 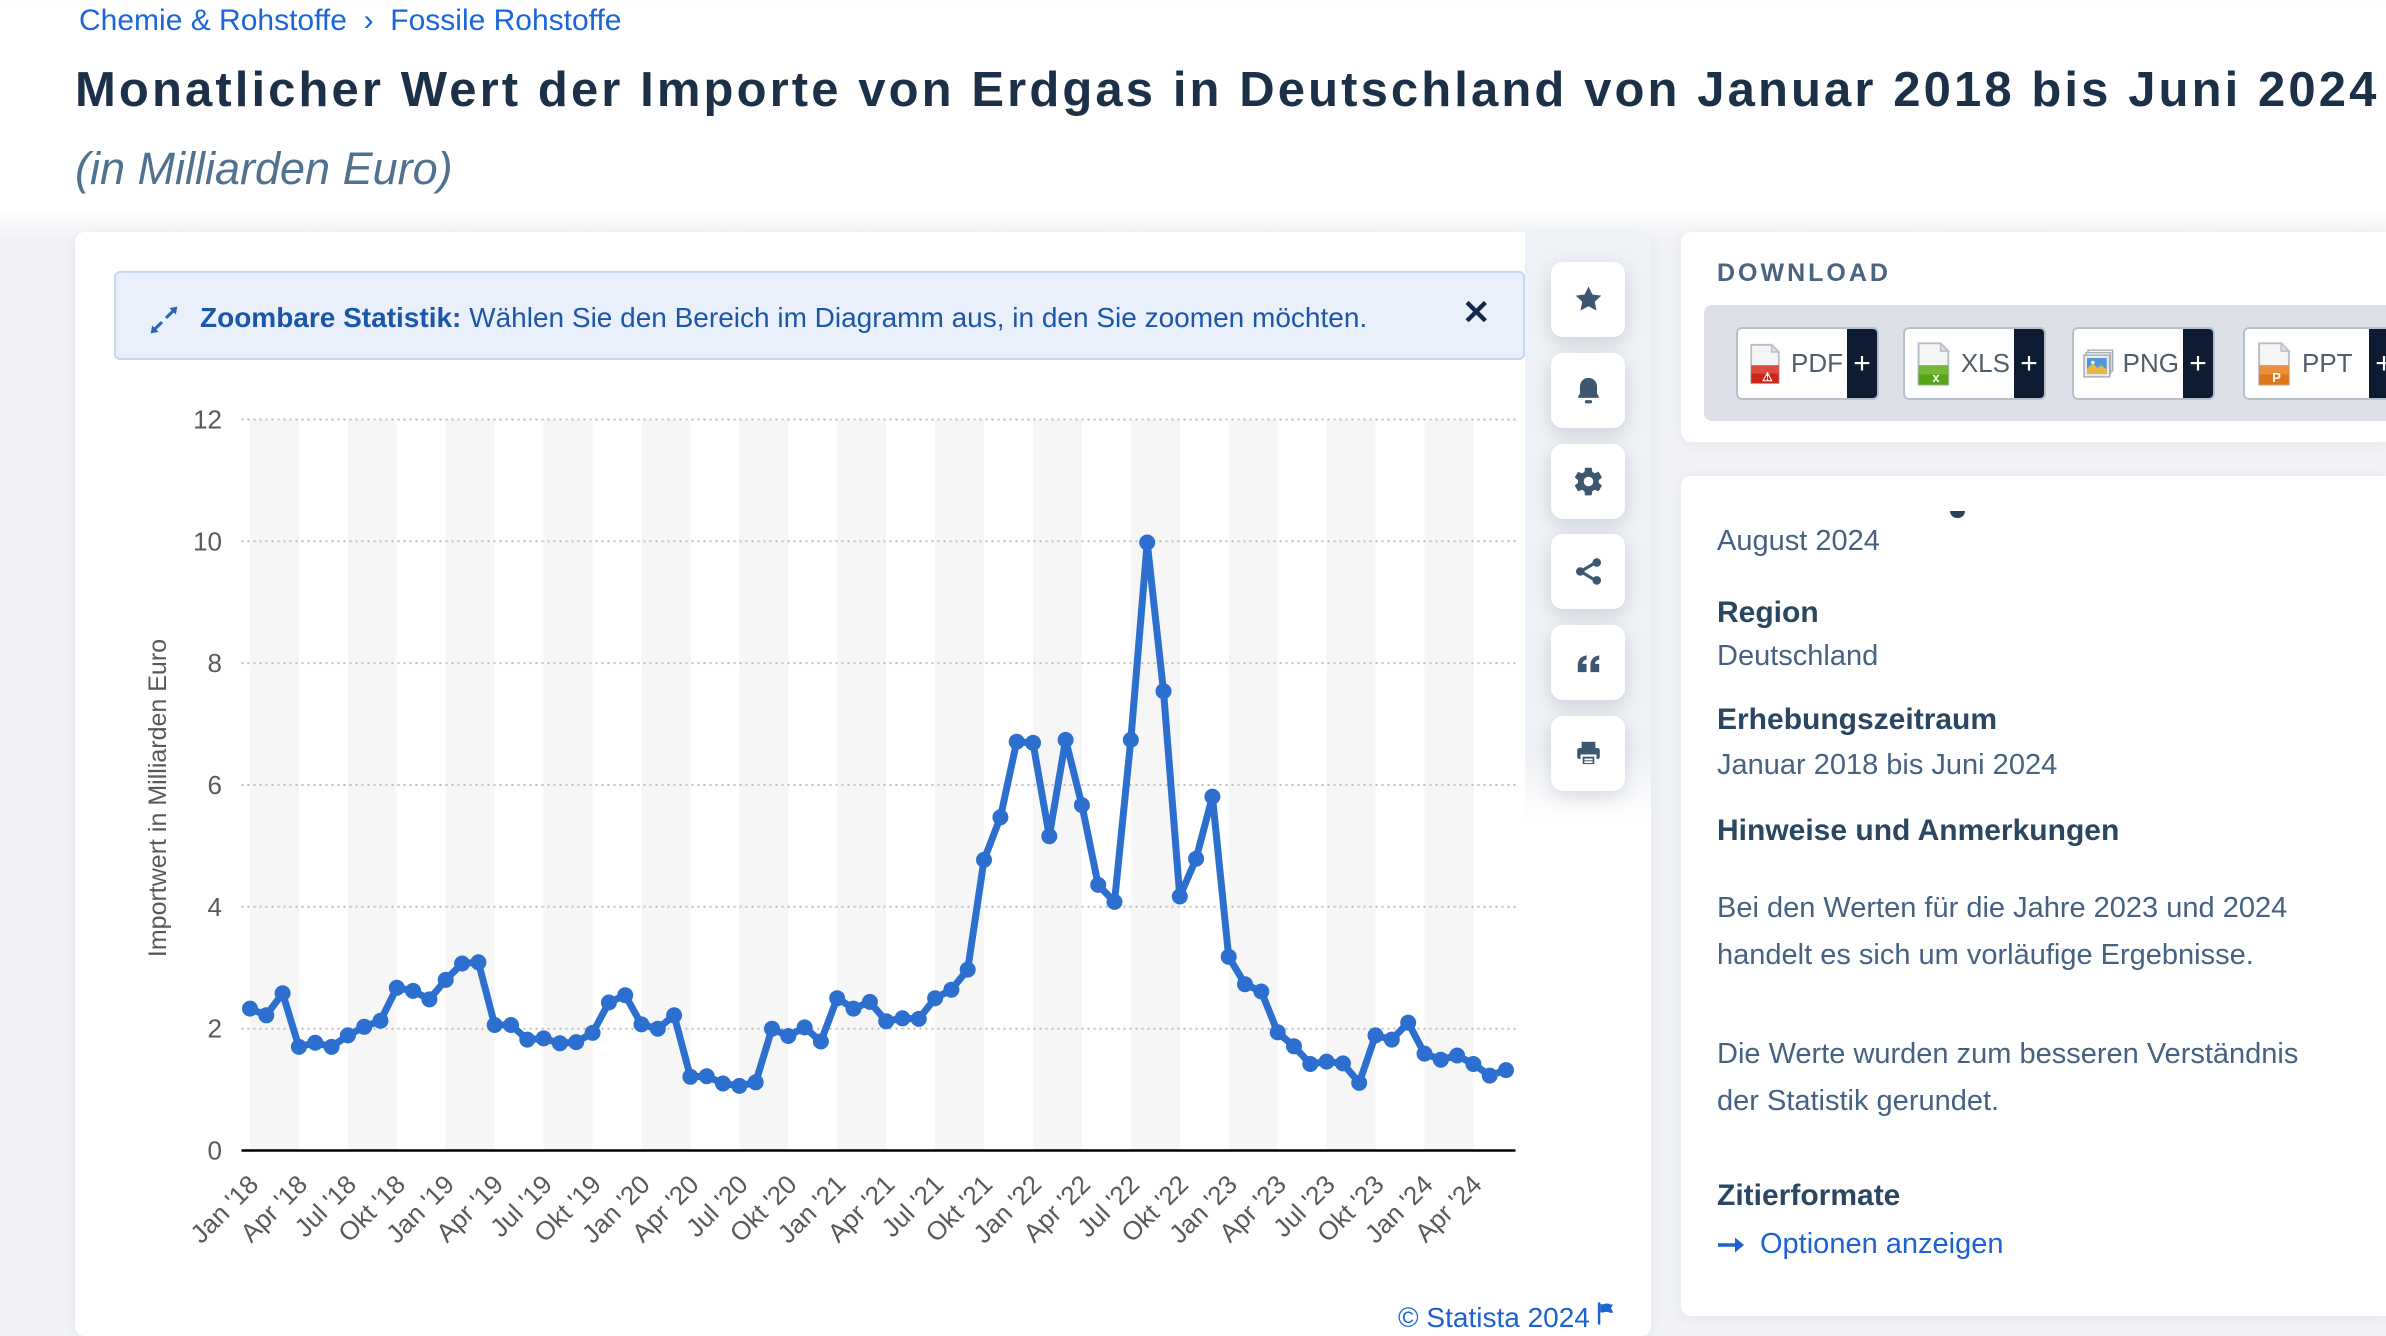 What do you see at coordinates (215, 1029) in the screenshot?
I see `svg-text: 2` at bounding box center [215, 1029].